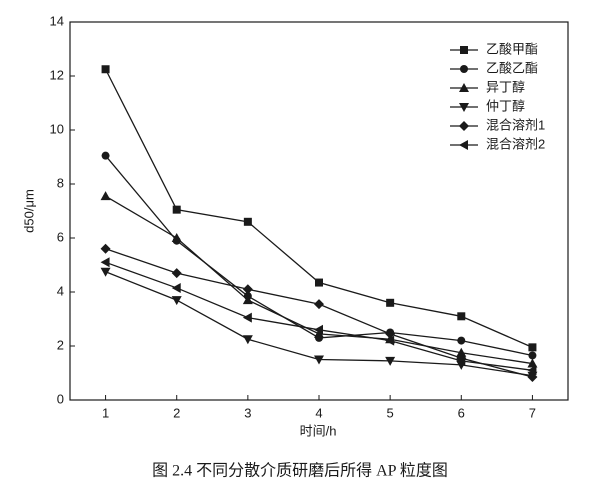 Image resolution: width=599 pixels, height=495 pixels. What do you see at coordinates (390, 412) in the screenshot?
I see `x-tick-label: 5` at bounding box center [390, 412].